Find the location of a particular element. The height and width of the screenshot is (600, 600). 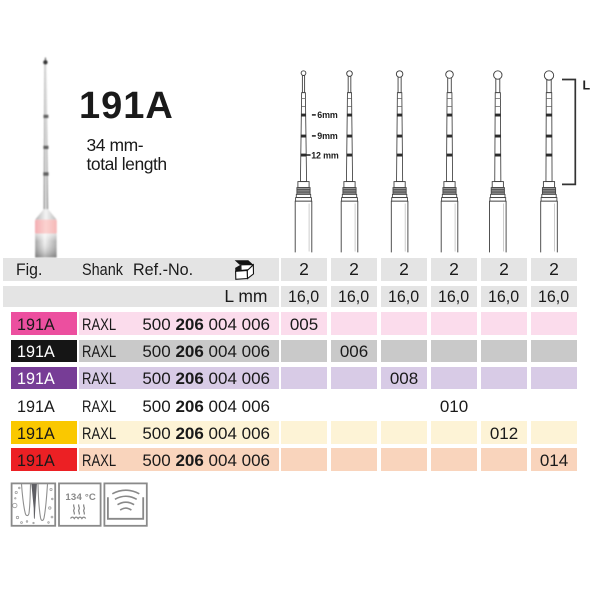

svg-text: 134 °C is located at coordinates (80, 497).